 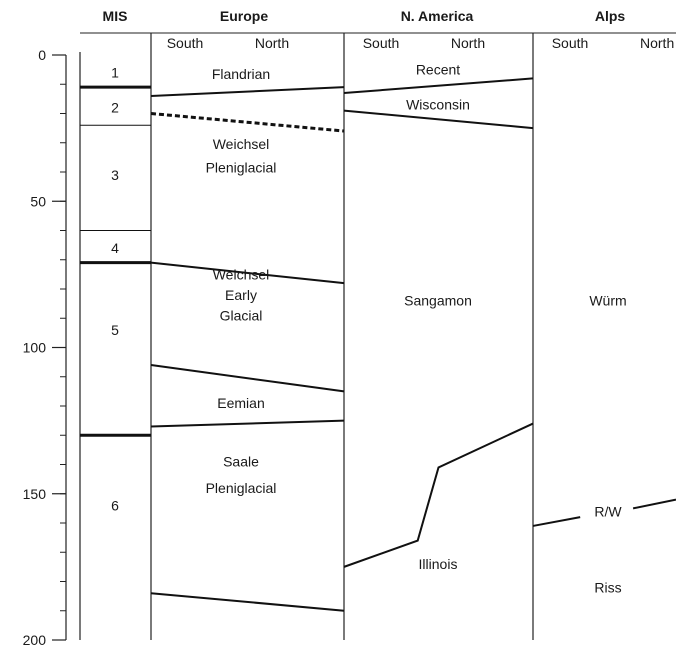 I want to click on europe-unit-label: Early, so click(x=241, y=295).